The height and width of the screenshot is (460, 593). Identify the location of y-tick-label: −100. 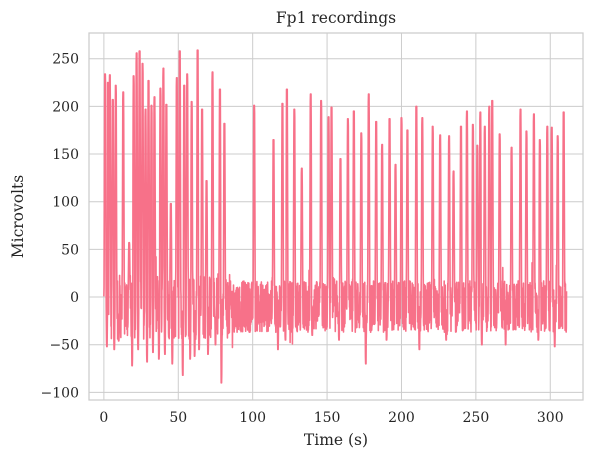
(60, 393).